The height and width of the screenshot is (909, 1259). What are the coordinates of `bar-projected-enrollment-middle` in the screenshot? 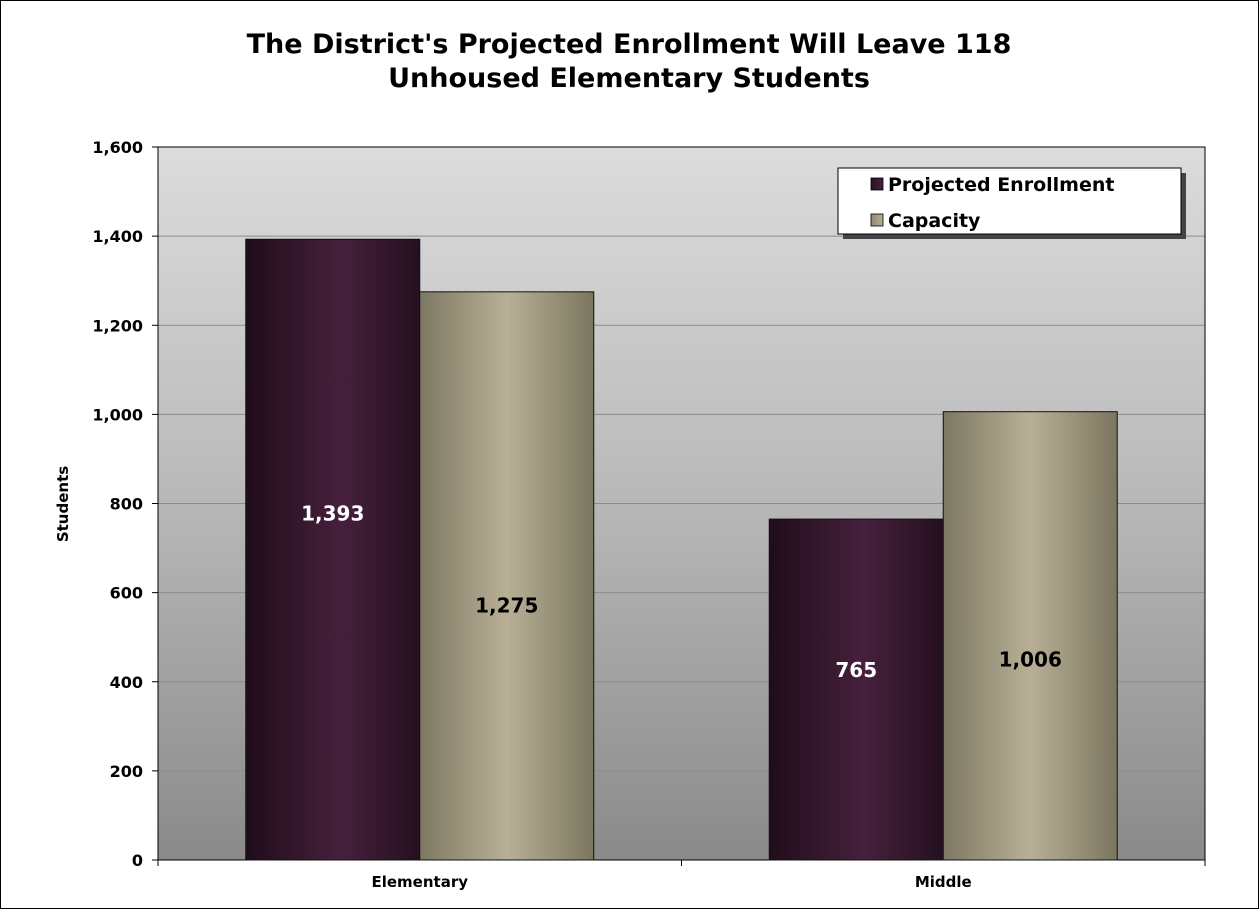 It's located at (856, 689).